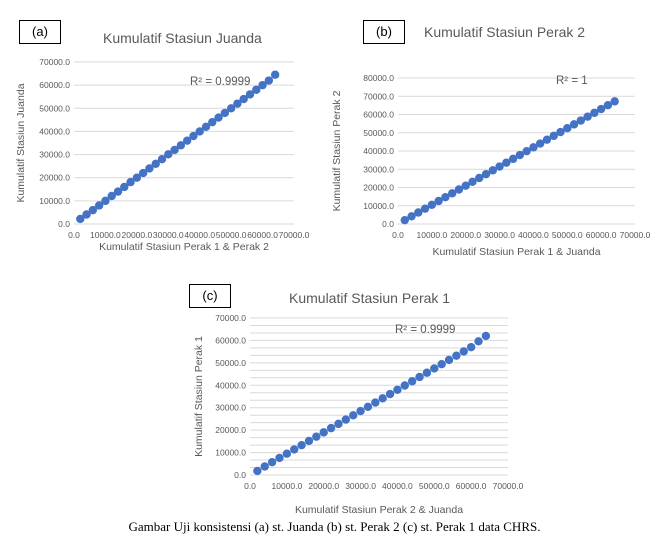 The width and height of the screenshot is (669, 540). I want to click on chart-c-title: Kumulatif Stasiun Perak 1, so click(370, 298).